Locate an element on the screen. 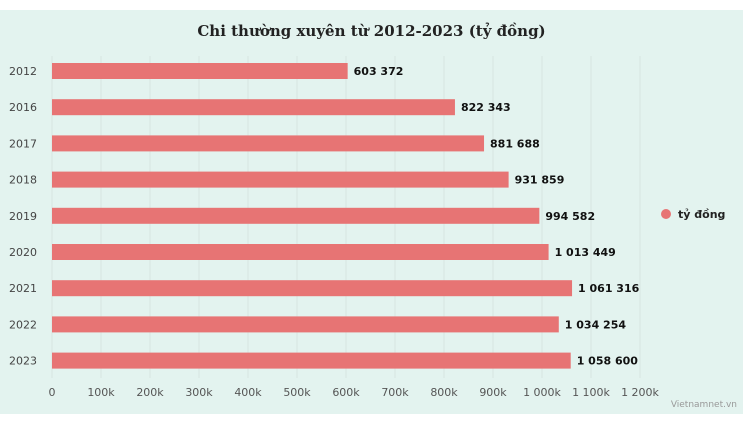  x-tick-label: 700k is located at coordinates (395, 392).